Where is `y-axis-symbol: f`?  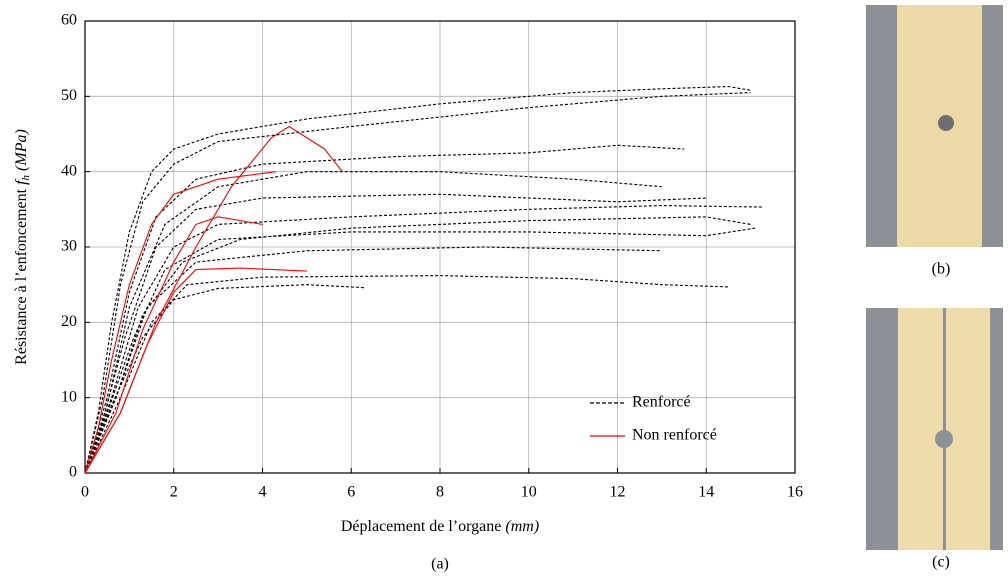
y-axis-symbol: f is located at coordinates (21, 181).